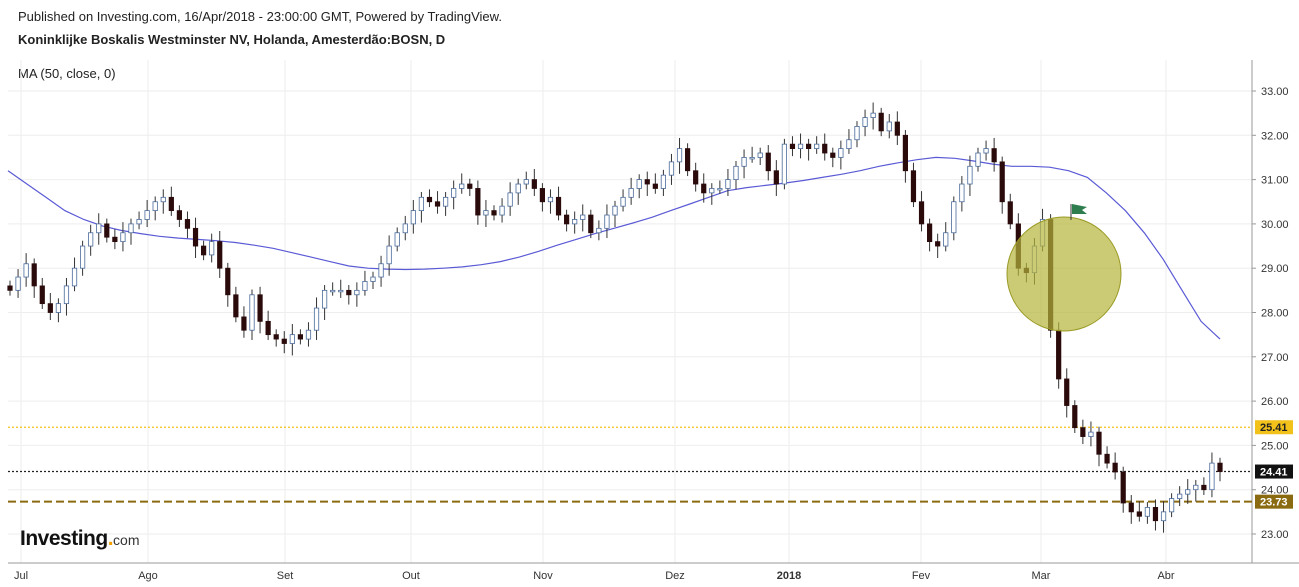  I want to click on y-tick-label: 27.00, so click(1275, 358).